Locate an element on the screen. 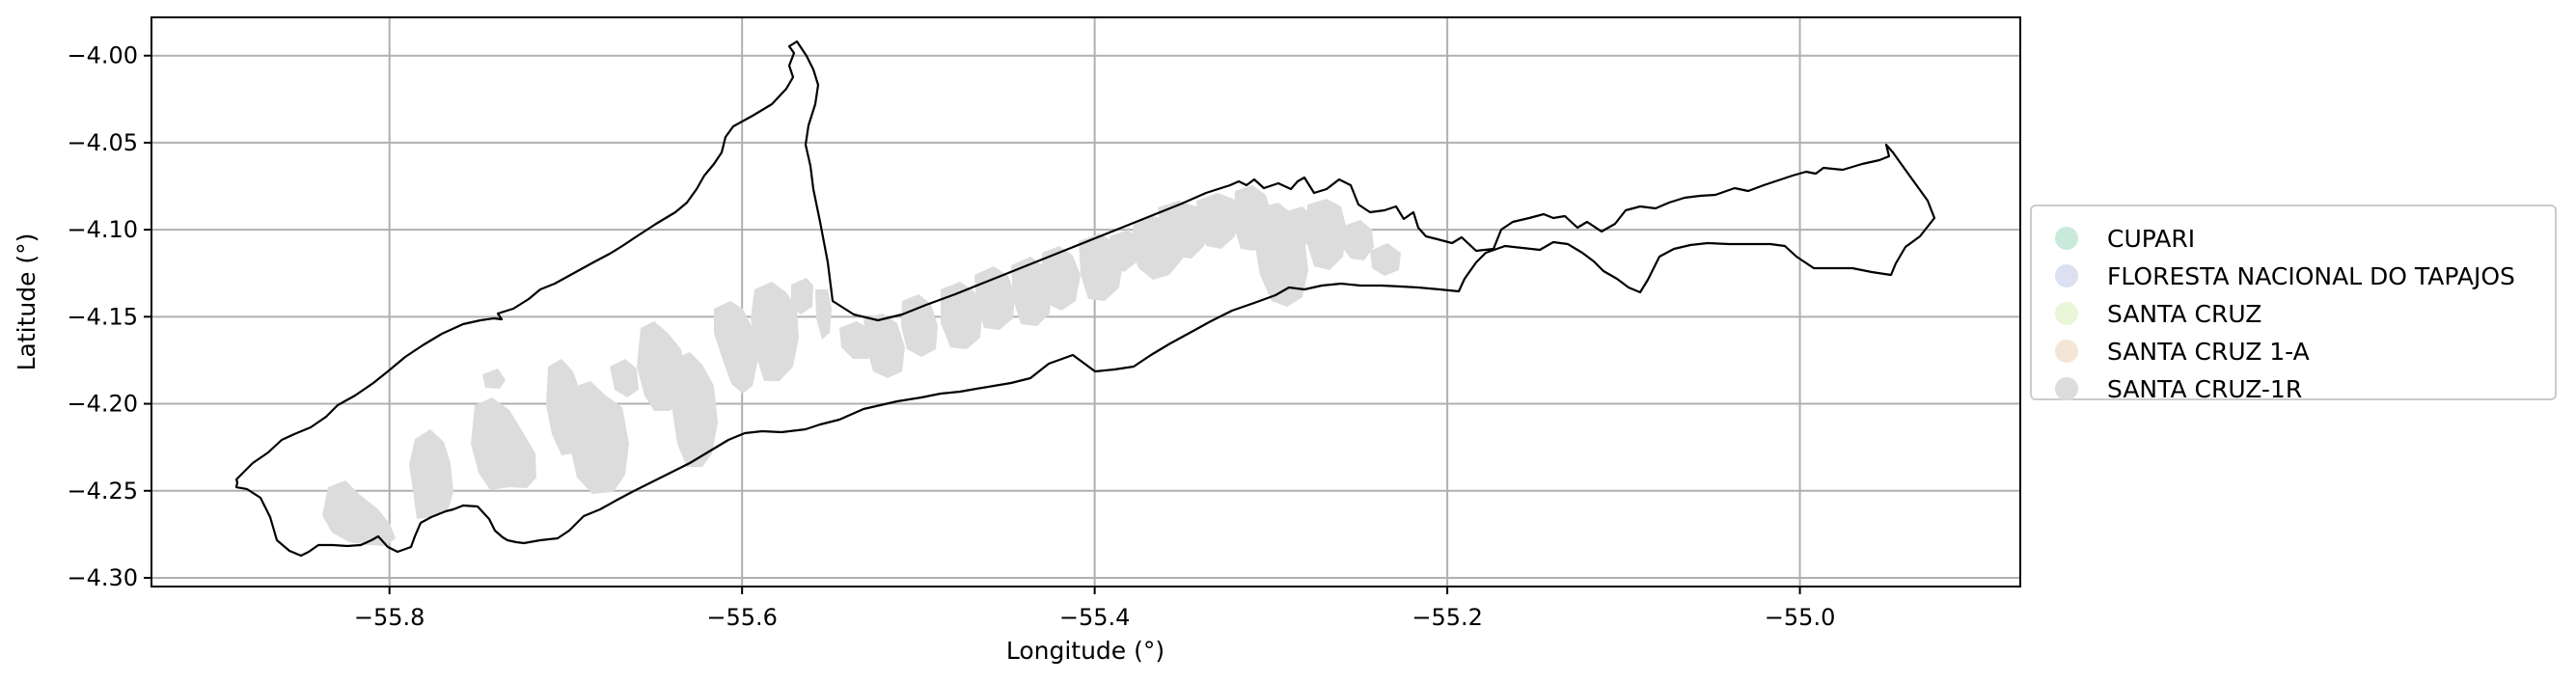  legend-item-cupari: CUPARI is located at coordinates (2113, 238).